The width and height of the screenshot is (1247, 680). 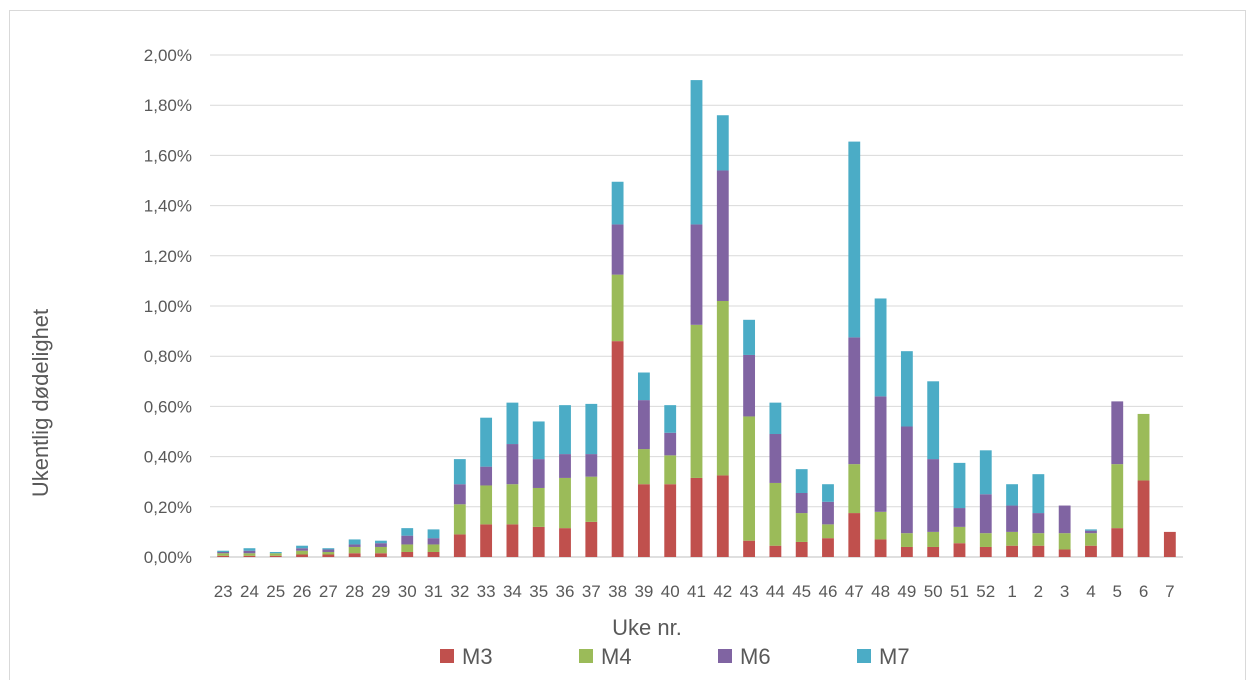 What do you see at coordinates (749, 591) in the screenshot?
I see `x-tick-label: 43` at bounding box center [749, 591].